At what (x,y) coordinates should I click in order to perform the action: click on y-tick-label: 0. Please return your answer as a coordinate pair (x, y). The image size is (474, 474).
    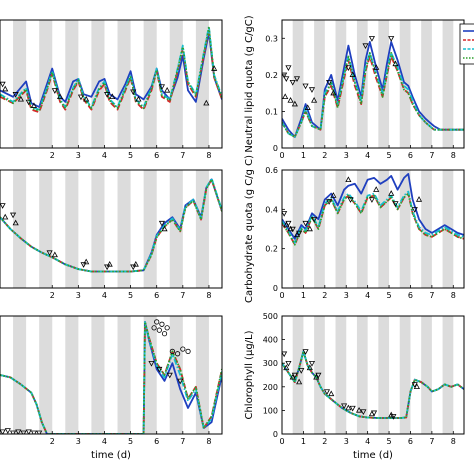
    Looking at the image, I should click on (275, 434).